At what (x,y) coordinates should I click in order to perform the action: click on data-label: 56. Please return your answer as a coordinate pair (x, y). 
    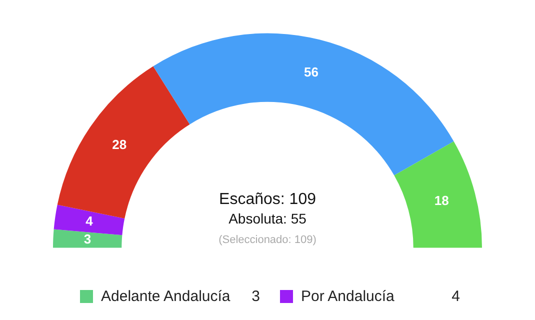
    Looking at the image, I should click on (311, 72).